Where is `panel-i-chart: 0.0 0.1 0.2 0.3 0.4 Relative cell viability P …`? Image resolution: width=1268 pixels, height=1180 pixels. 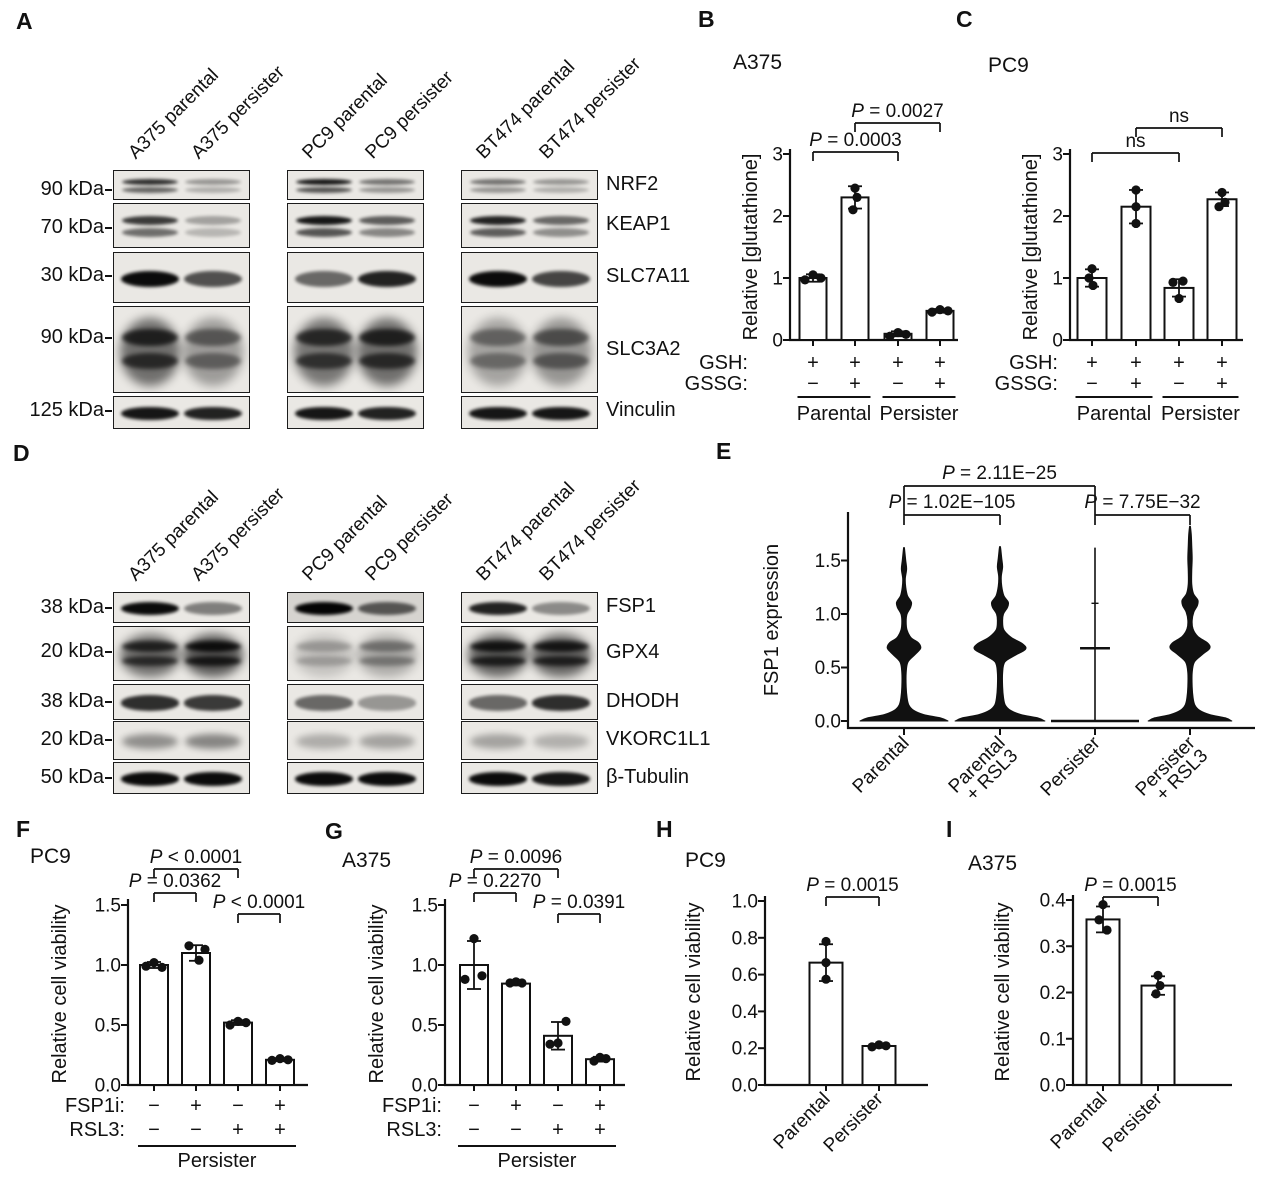
panel-i-chart: 0.0 0.1 0.2 0.3 0.4 Relative cell viability P … is located at coordinates (1112, 1016).